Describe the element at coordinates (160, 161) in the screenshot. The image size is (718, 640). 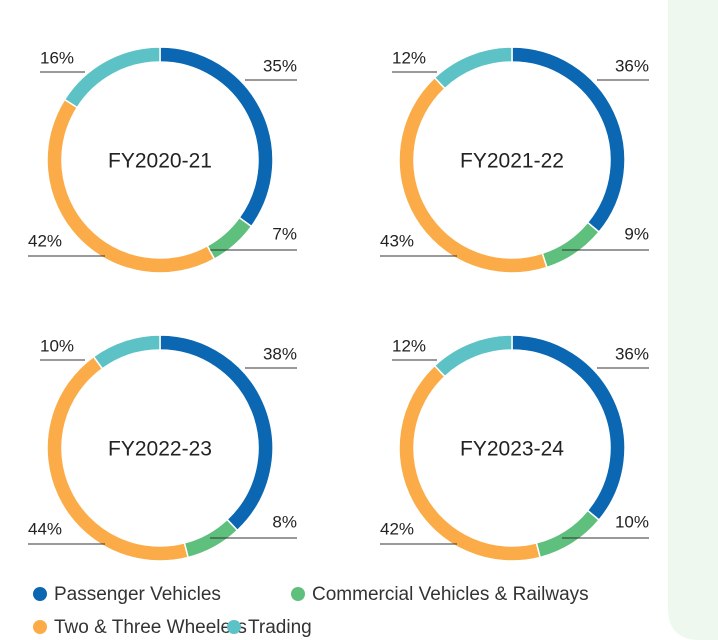
I see `donut-title: FY2020-21` at that location.